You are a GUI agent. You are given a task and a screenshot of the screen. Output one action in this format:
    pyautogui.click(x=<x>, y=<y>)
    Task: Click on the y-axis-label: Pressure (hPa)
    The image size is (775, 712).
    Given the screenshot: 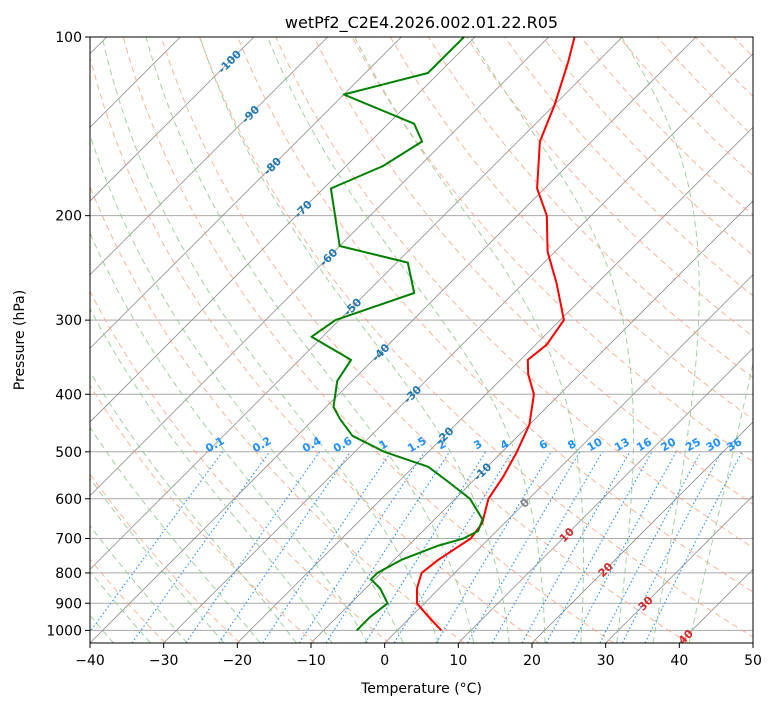 What is the action you would take?
    pyautogui.click(x=20, y=340)
    